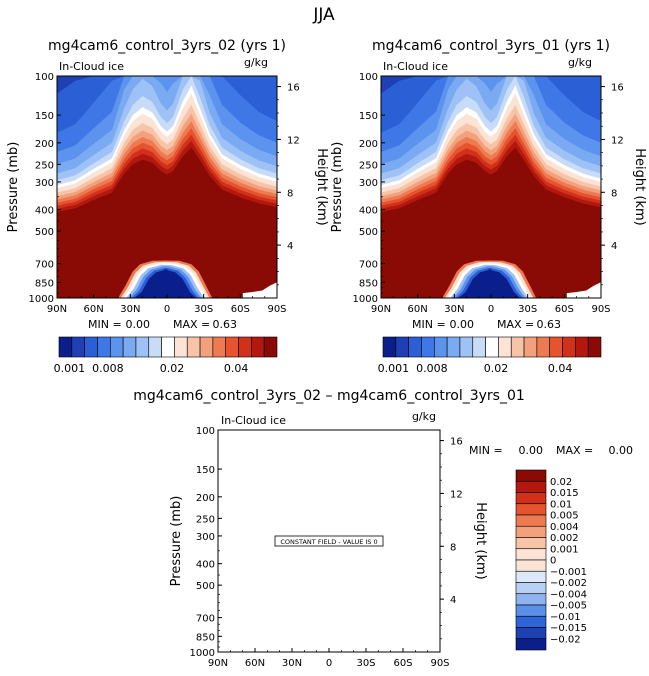 Image resolution: width=649 pixels, height=676 pixels. I want to click on y-tick-label: 850, so click(44, 283).